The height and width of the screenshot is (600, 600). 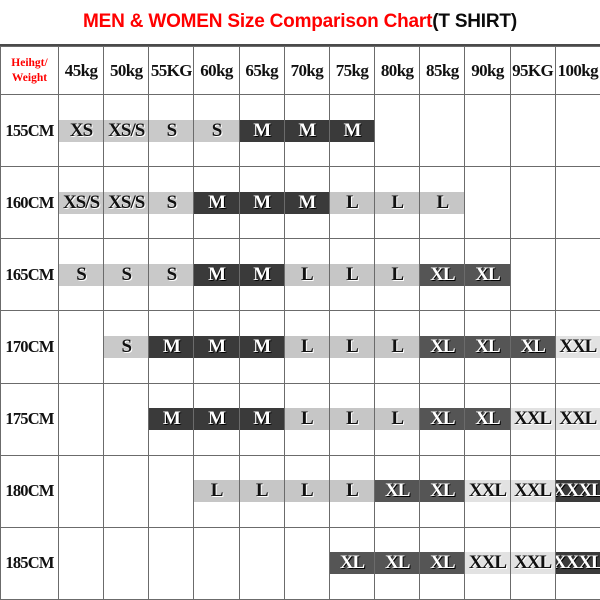 What do you see at coordinates (578, 563) in the screenshot?
I see `size-label: XXXL` at bounding box center [578, 563].